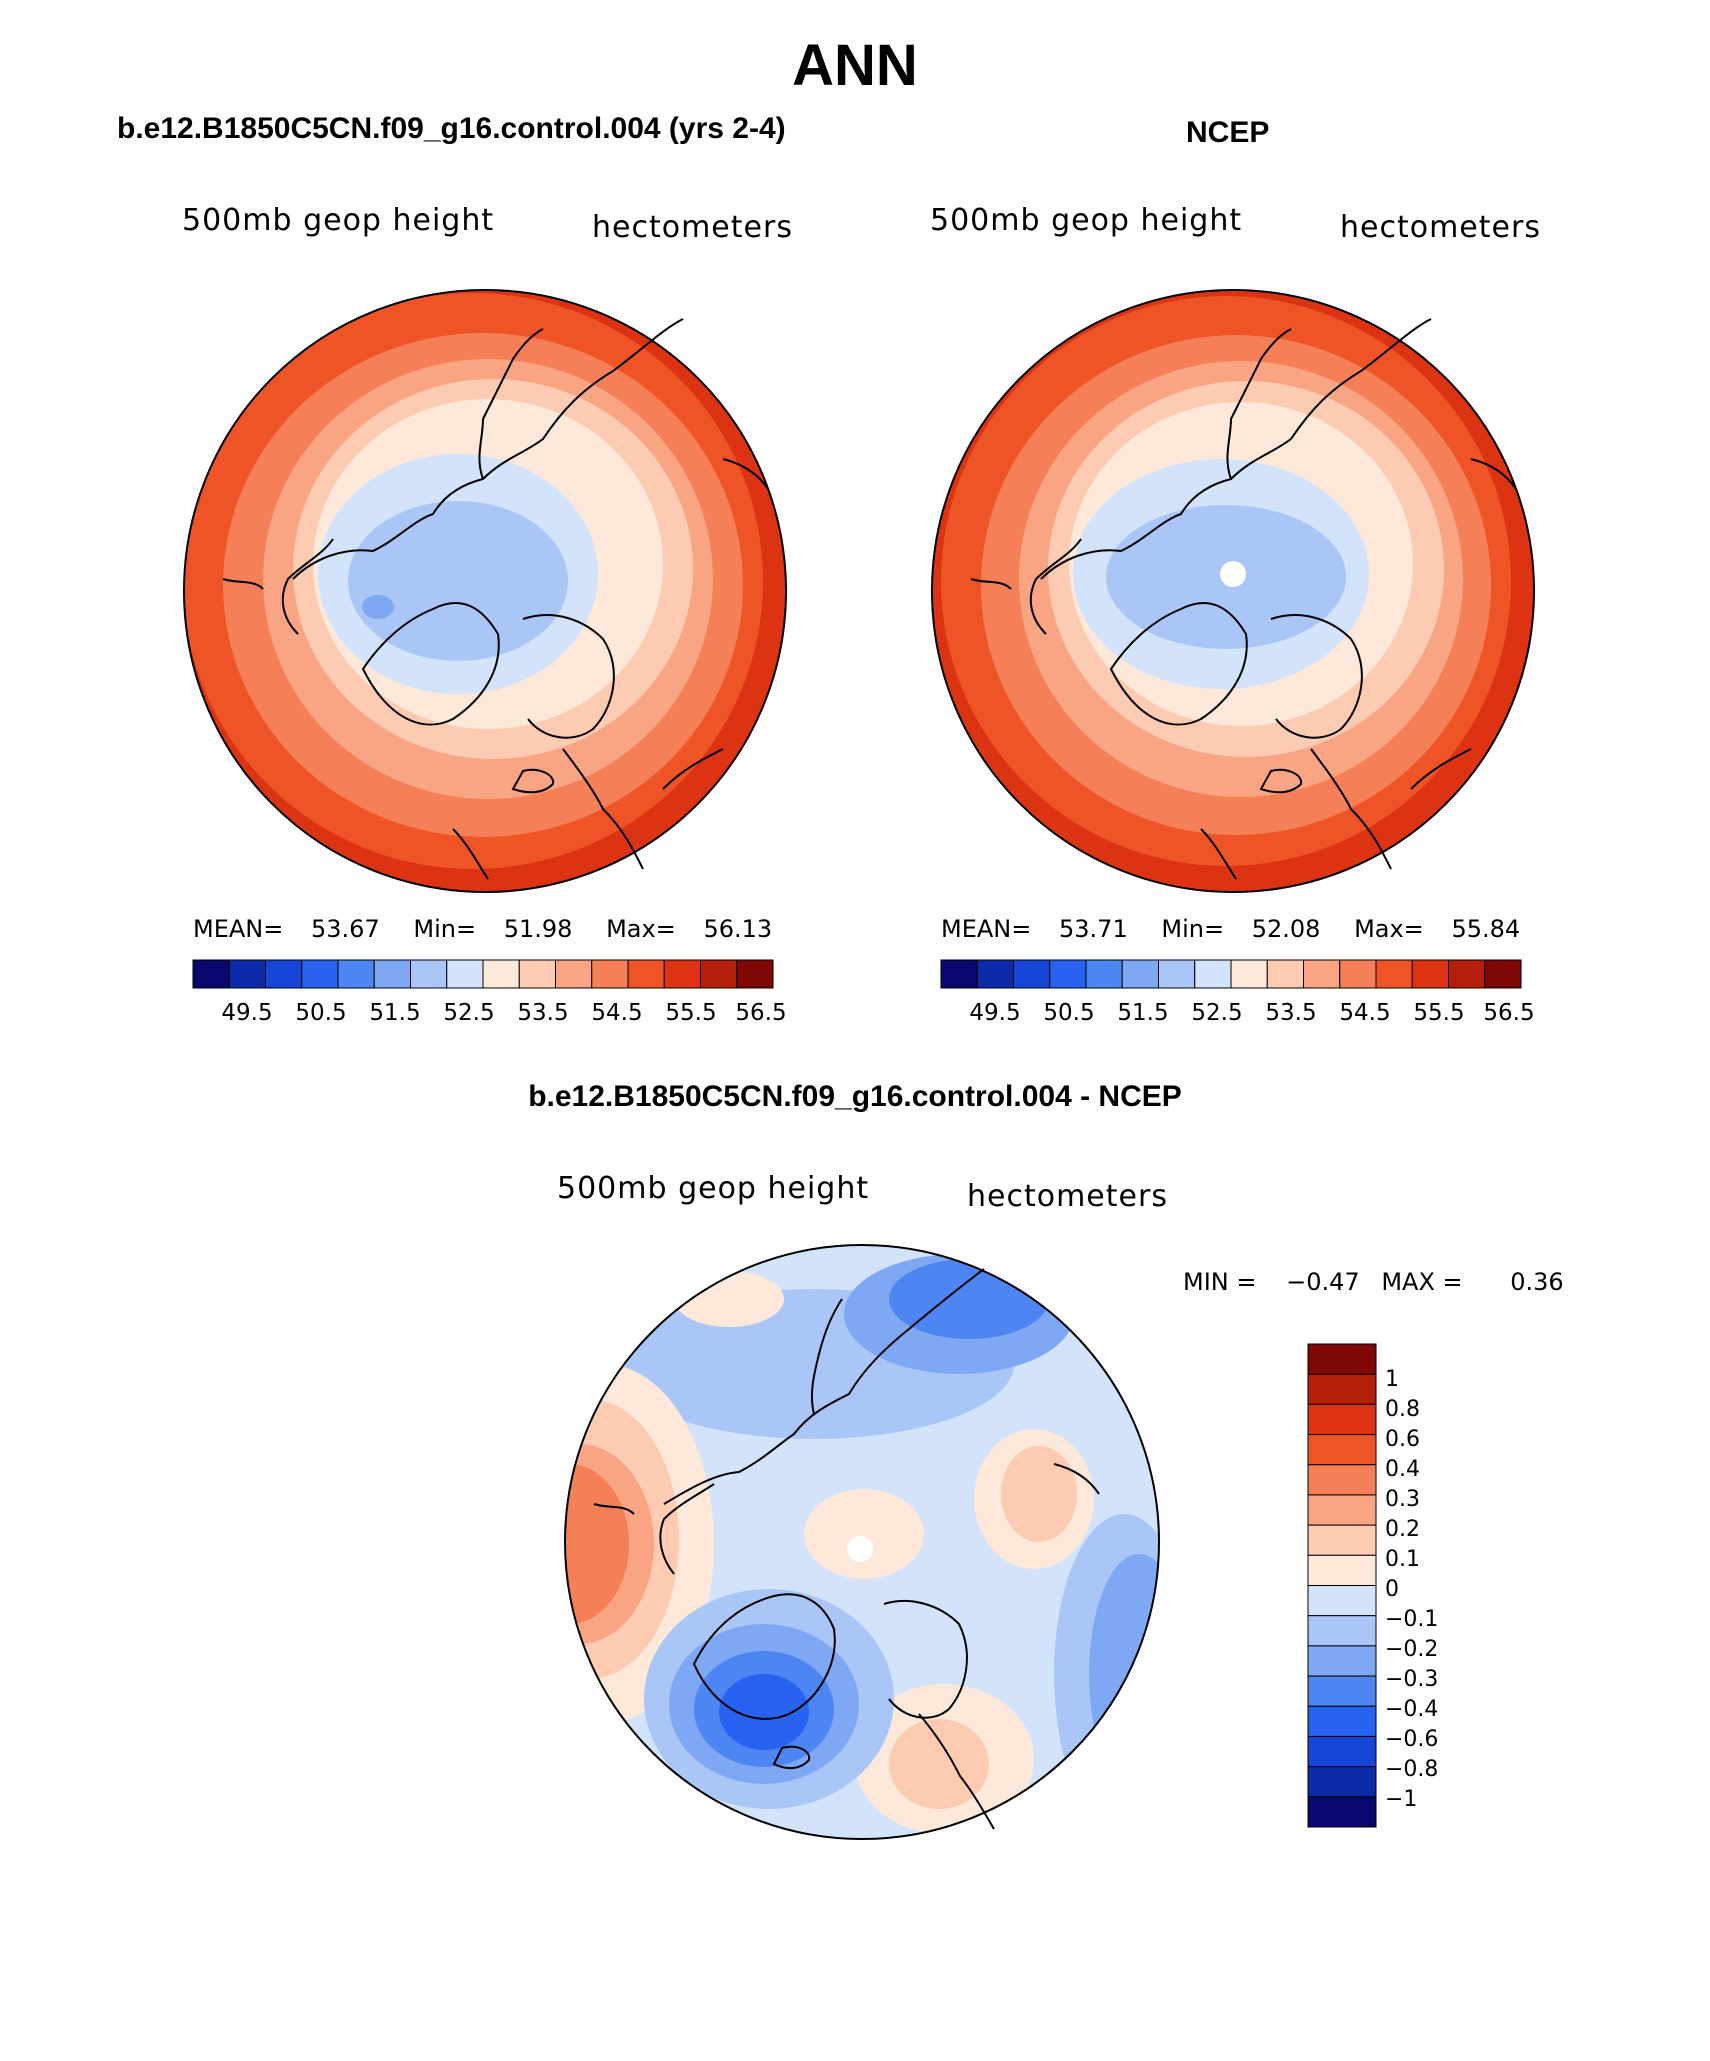  Describe the element at coordinates (1440, 227) in the screenshot. I see `units-label-obs: hectometers` at that location.